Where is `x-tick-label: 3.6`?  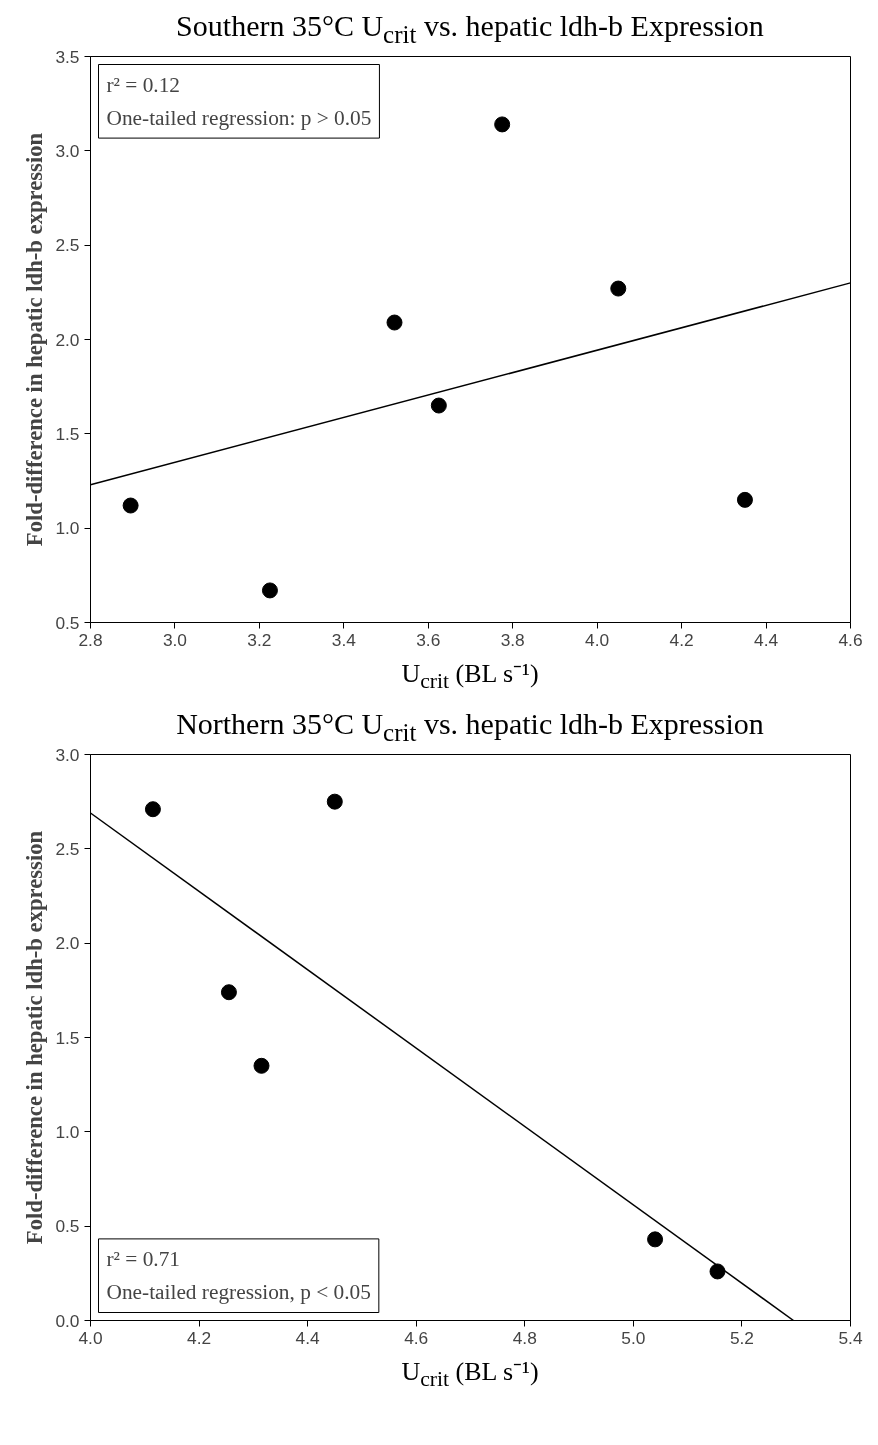 x-tick-label: 3.6 is located at coordinates (428, 639).